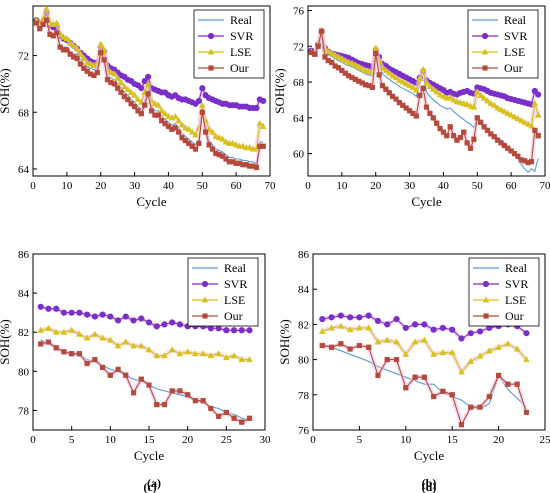 The image size is (550, 493). I want to click on y-tick-label: 86, so click(24, 255).